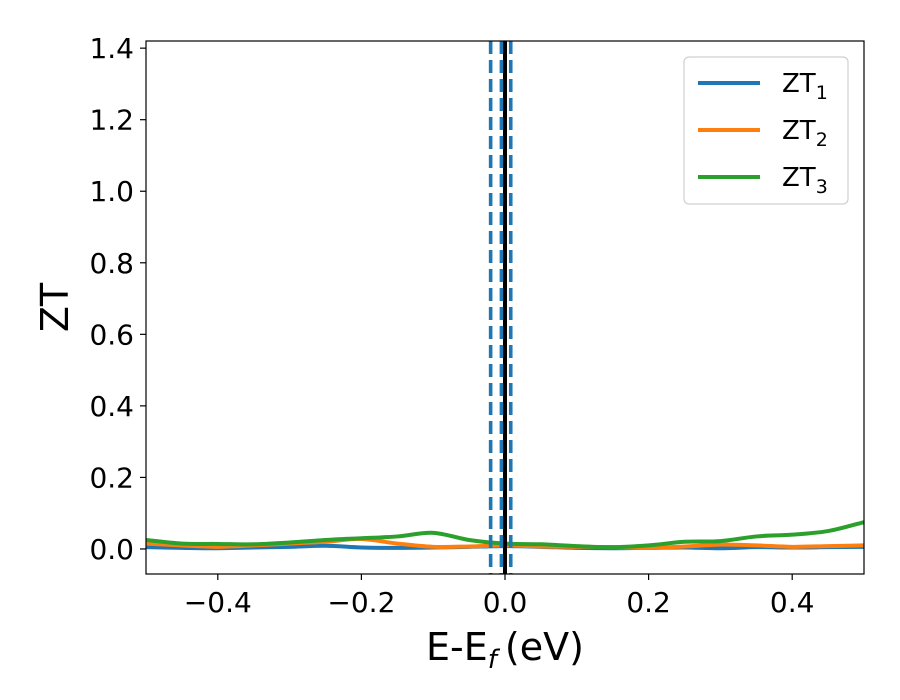  What do you see at coordinates (111, 263) in the screenshot?
I see `y-tick-label: 0.8` at bounding box center [111, 263].